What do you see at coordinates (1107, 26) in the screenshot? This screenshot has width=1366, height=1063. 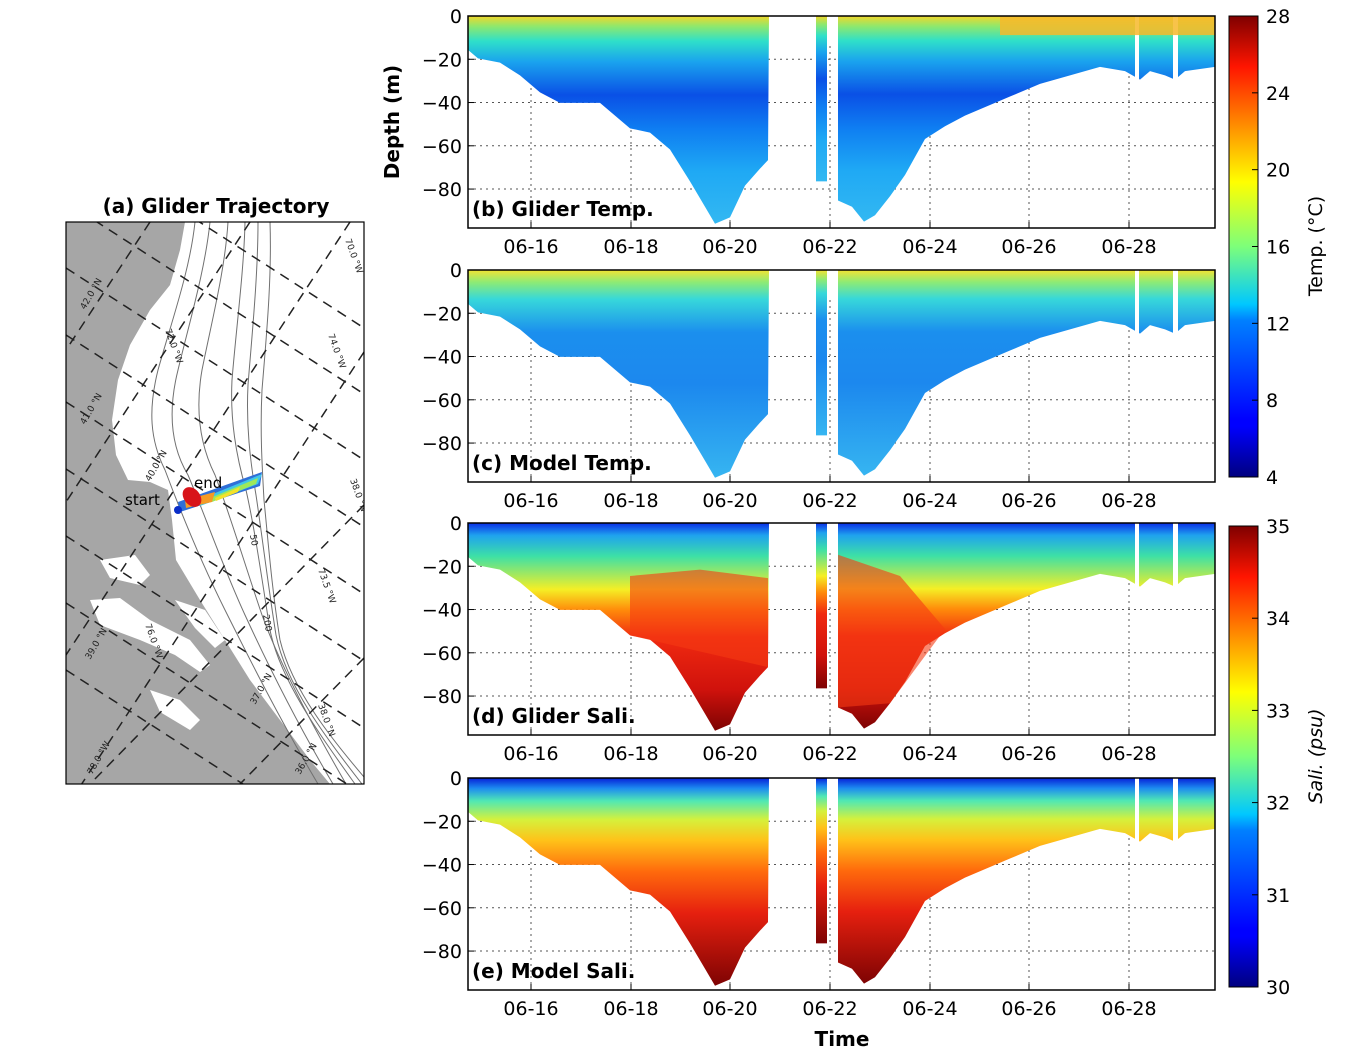 I see `warm-surface-layer` at bounding box center [1107, 26].